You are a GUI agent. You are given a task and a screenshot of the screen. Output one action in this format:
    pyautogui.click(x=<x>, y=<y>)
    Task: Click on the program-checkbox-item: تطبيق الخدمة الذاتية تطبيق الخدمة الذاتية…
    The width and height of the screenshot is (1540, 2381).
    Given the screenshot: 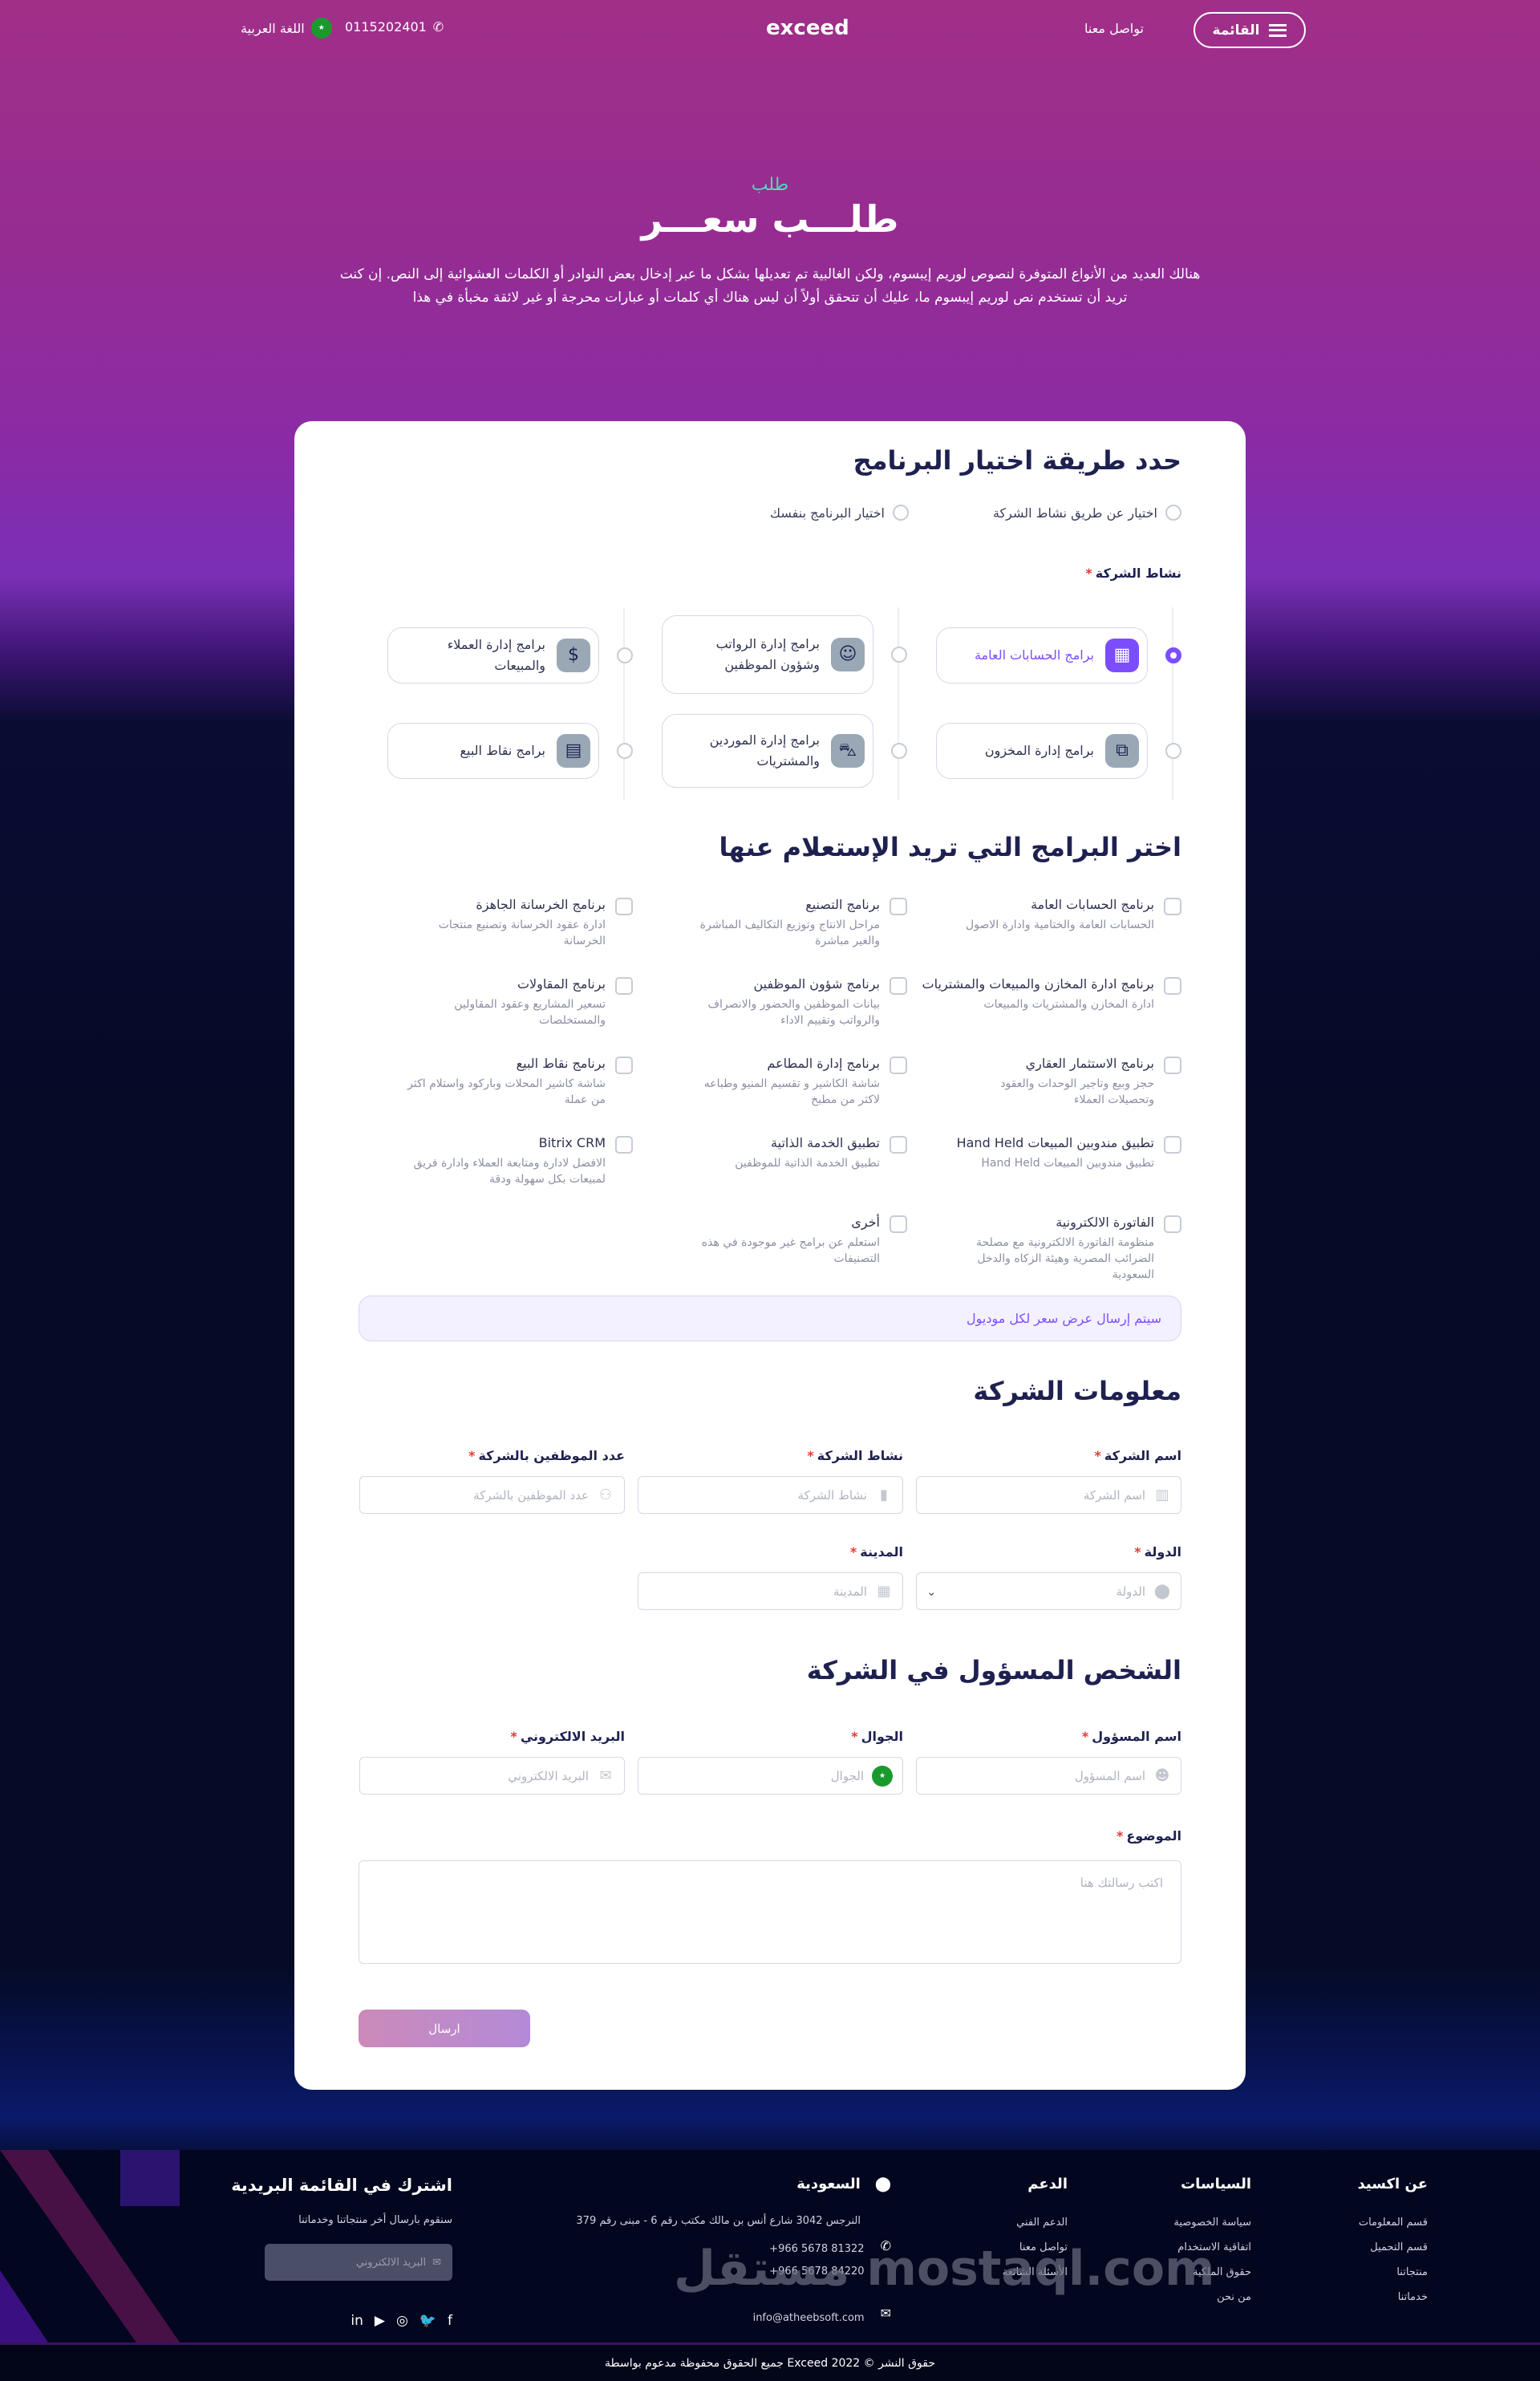 What is the action you would take?
    pyautogui.click(x=770, y=1152)
    